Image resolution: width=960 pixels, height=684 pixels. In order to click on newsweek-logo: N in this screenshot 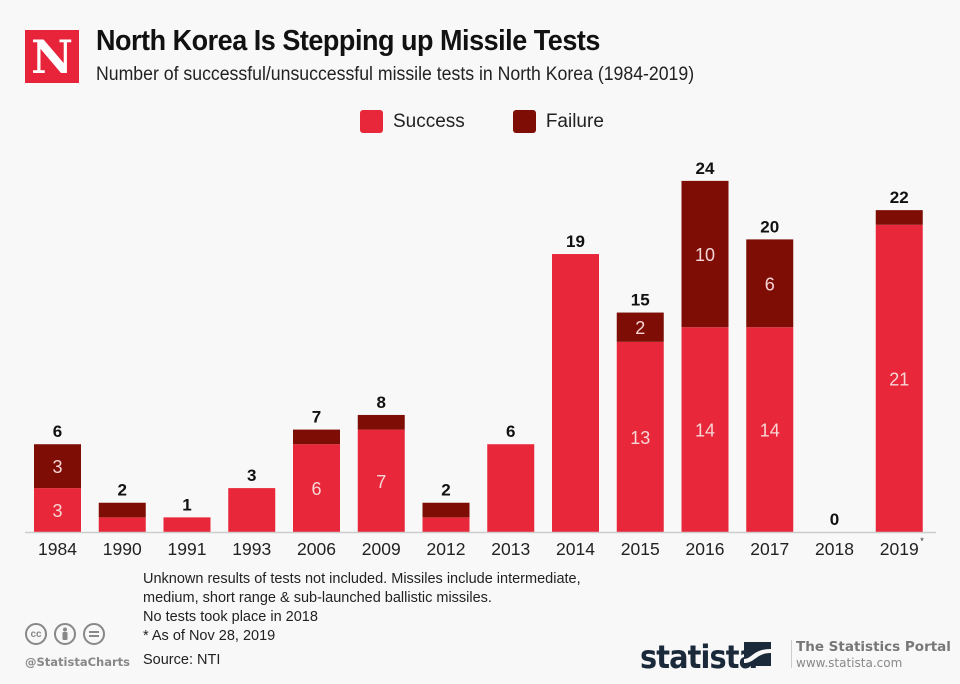, I will do `click(52, 56)`.